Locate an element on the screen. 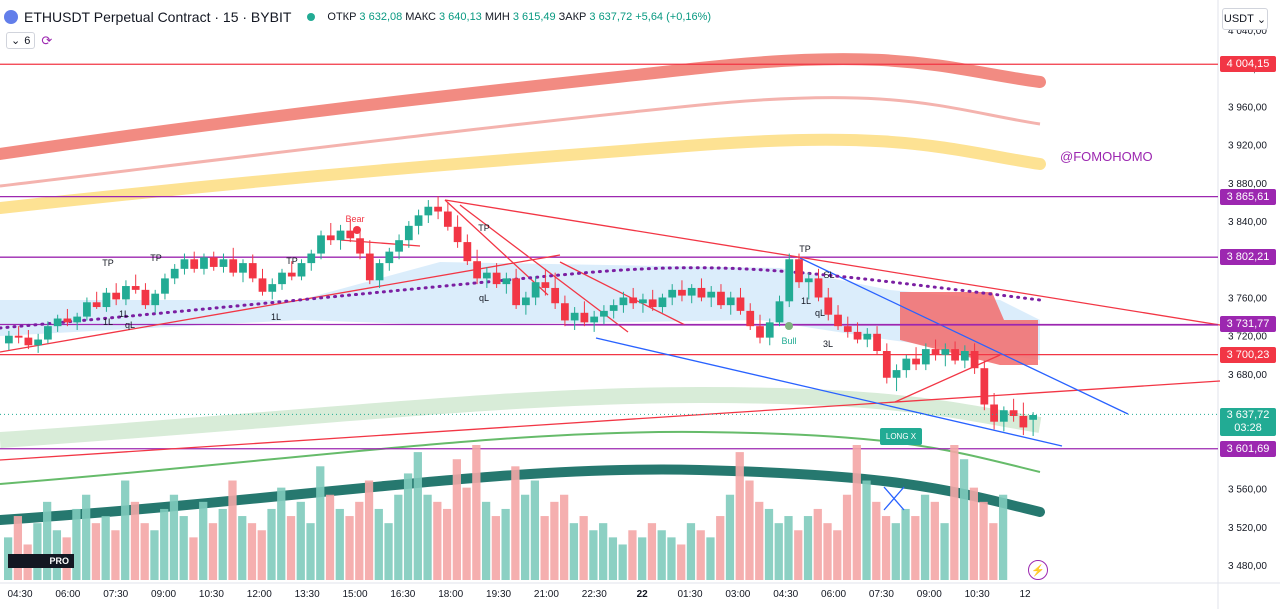 This screenshot has height=609, width=1280. x-tick-label: 10:30 is located at coordinates (211, 594).